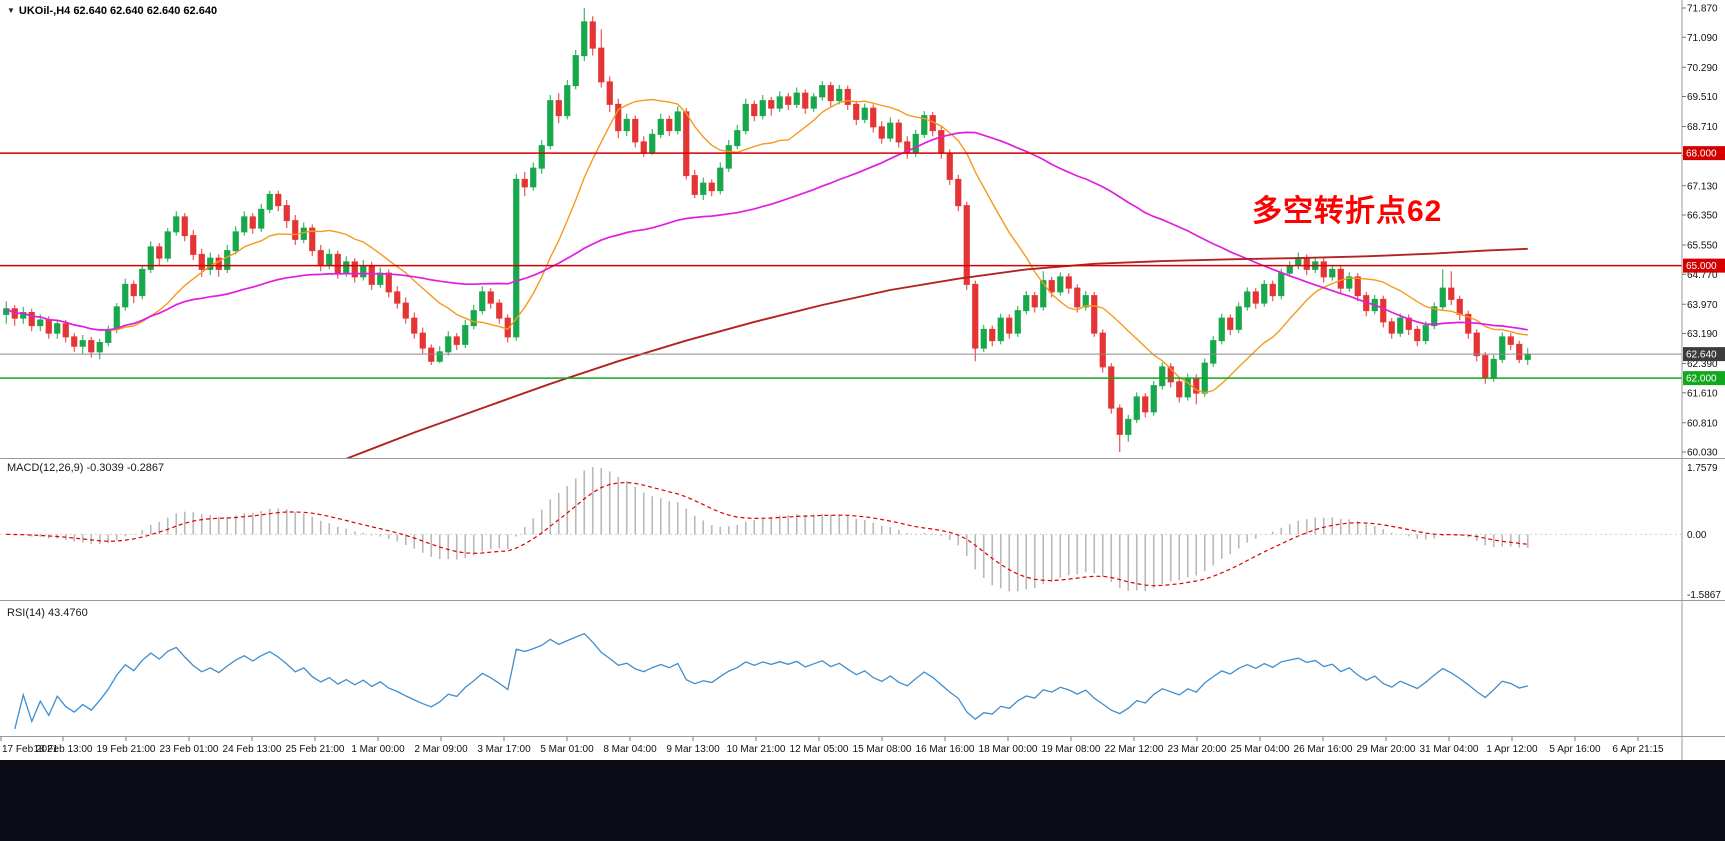 This screenshot has height=841, width=1725. Describe the element at coordinates (771, 681) in the screenshot. I see `rsi-line` at that location.